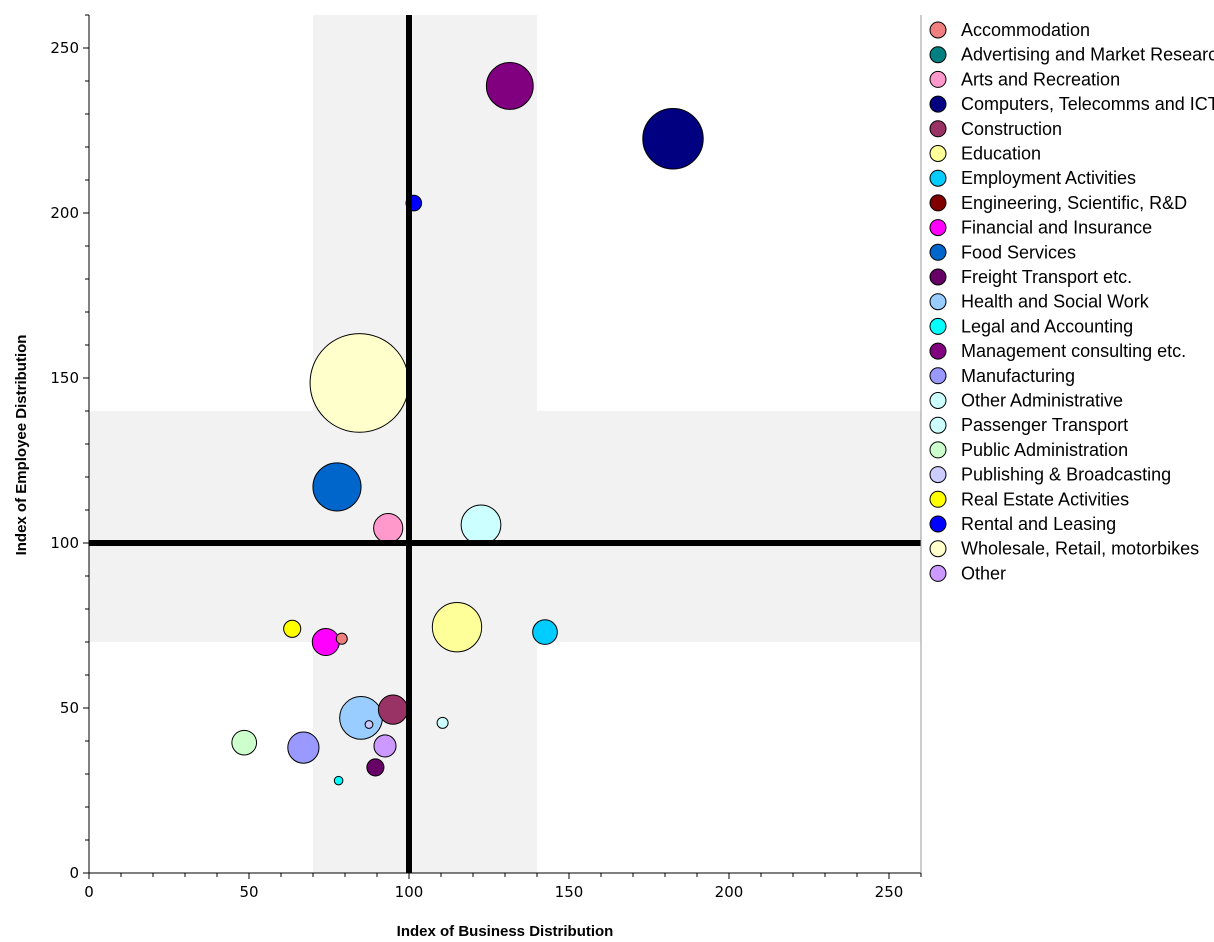 The height and width of the screenshot is (942, 1214). I want to click on legend-label: Freight Transport etc., so click(1046, 277).